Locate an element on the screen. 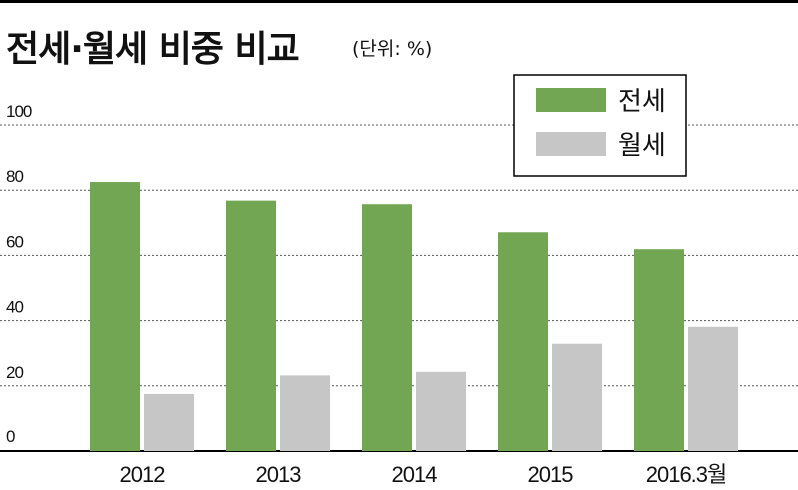 This screenshot has height=490, width=798. x-tick-labels: 2012 2013 2014 2015 2016.3월 is located at coordinates (424, 474).